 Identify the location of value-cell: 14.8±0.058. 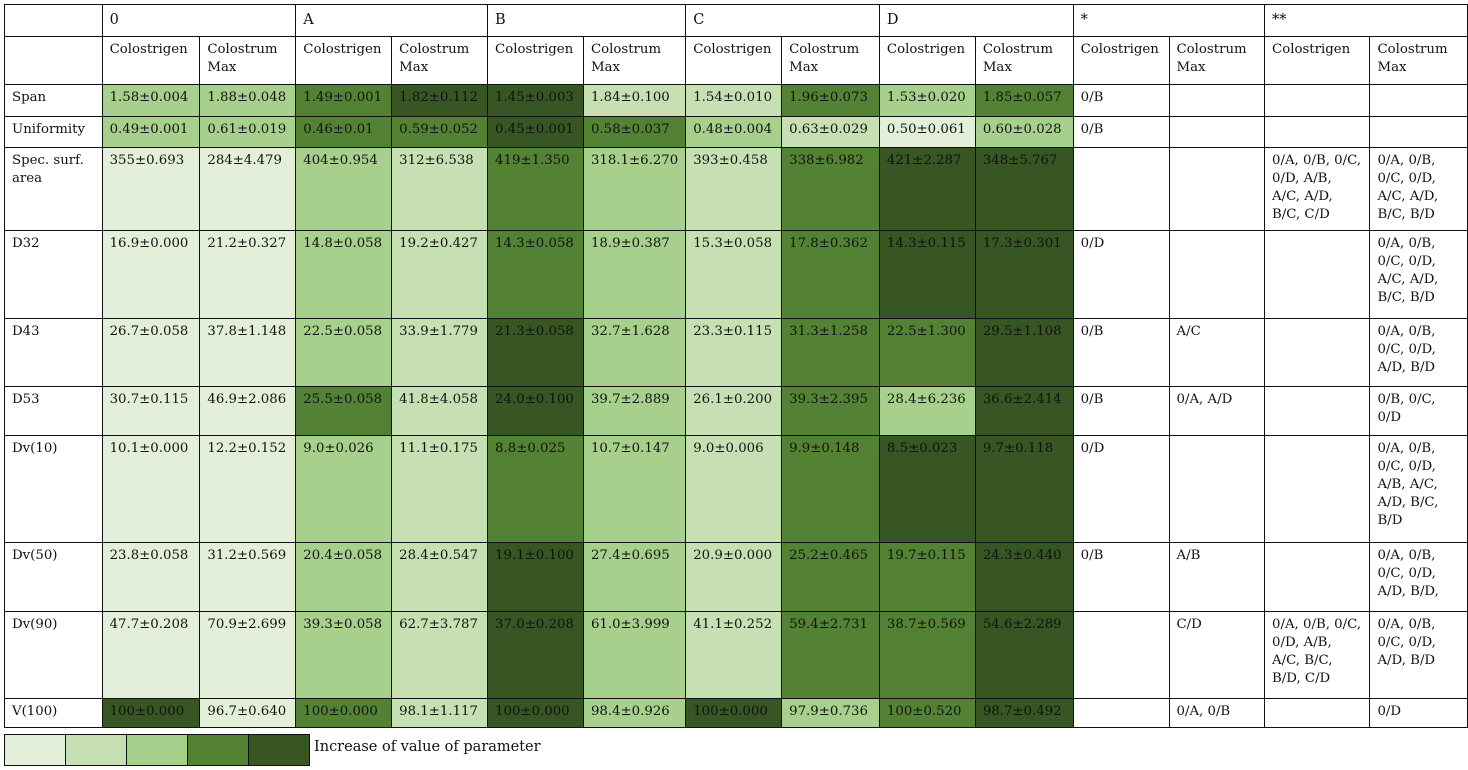
(344, 274).